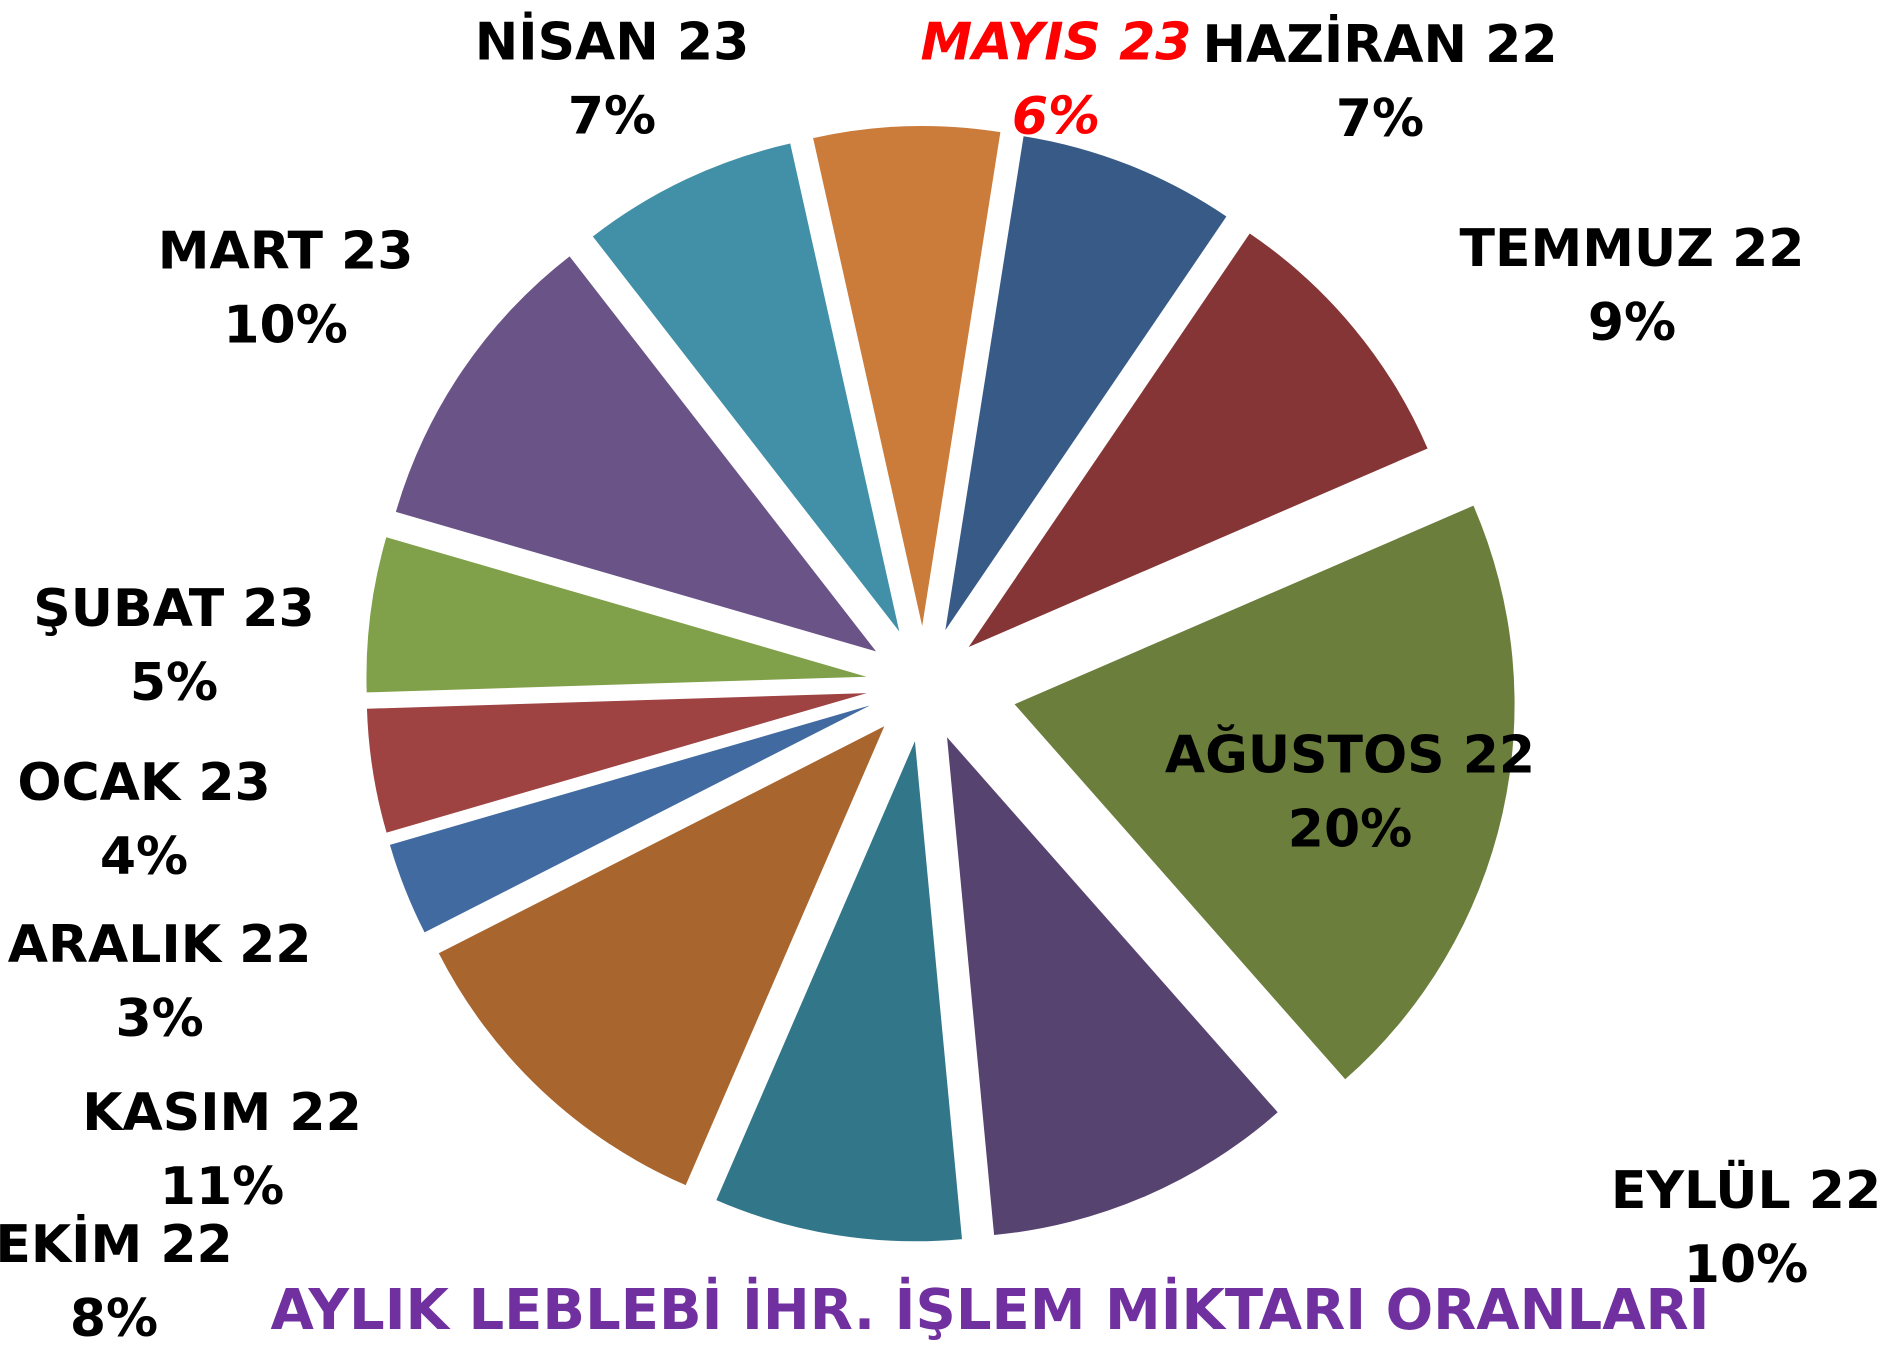 This screenshot has height=1354, width=1883. I want to click on slice-value-label: 9%, so click(1632, 323).